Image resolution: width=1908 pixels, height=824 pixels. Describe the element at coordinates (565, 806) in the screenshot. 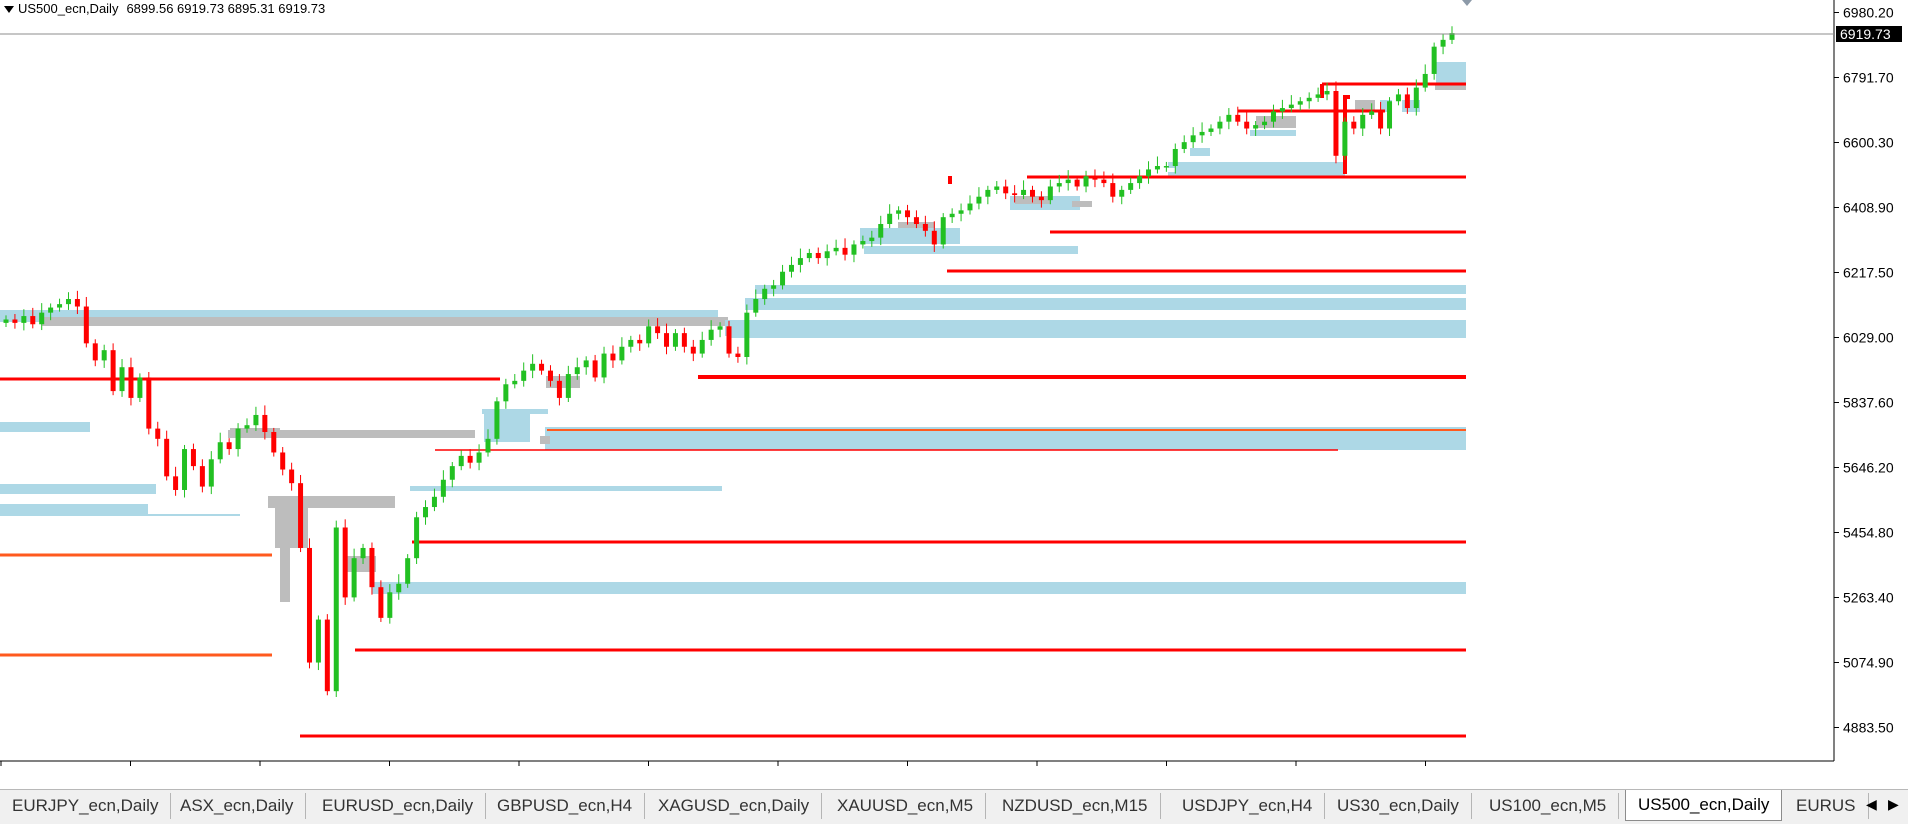

I see `tab-gbpusd-ecn-h4: GBPUSD_ecn,H4` at that location.